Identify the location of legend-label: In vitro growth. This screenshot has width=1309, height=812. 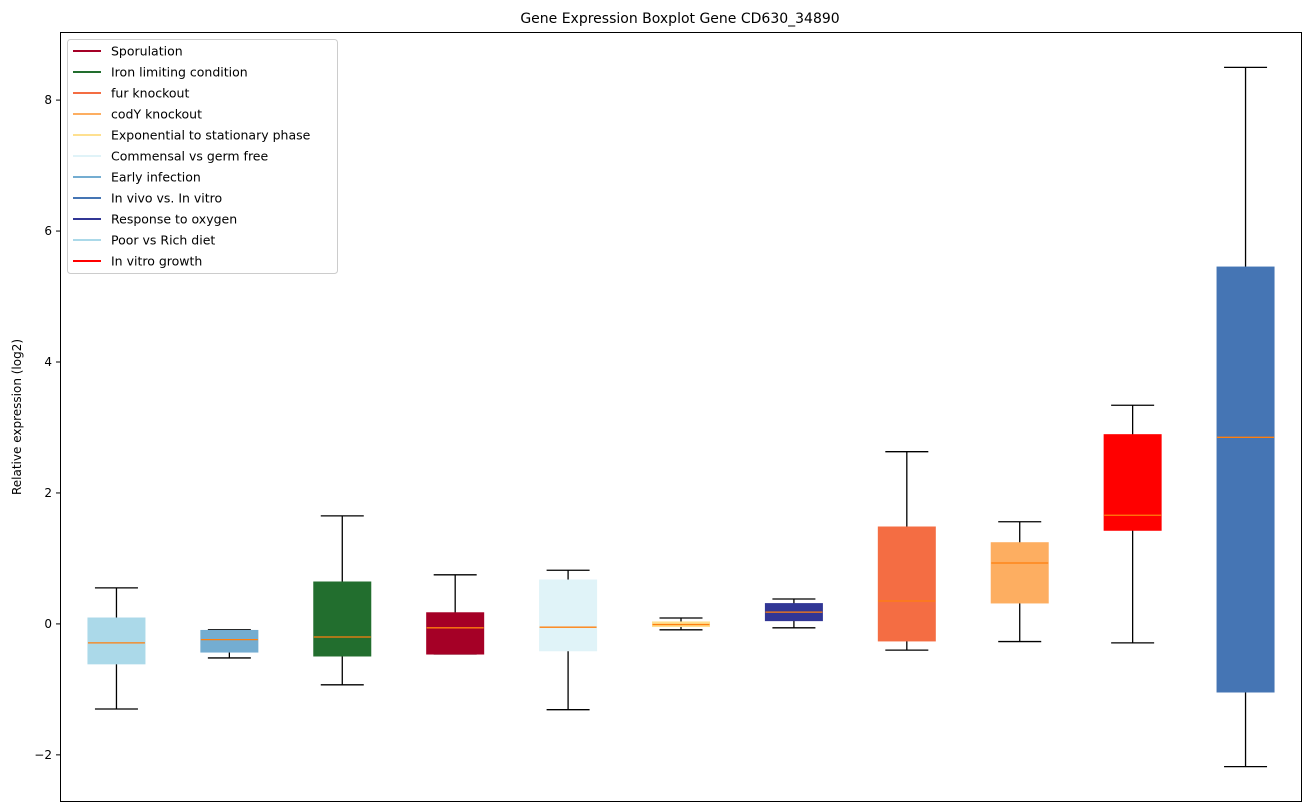
(156, 261).